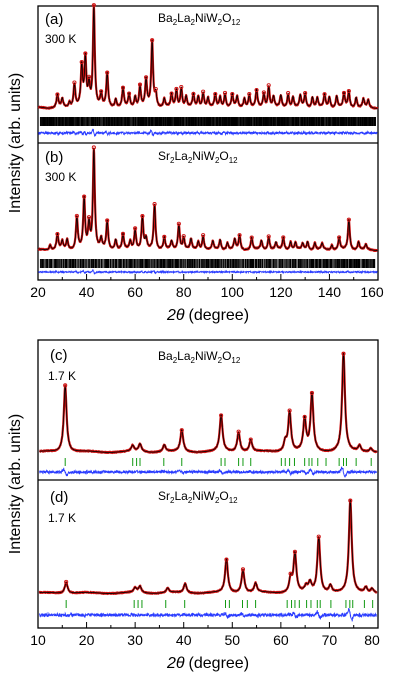 The height and width of the screenshot is (678, 407). Describe the element at coordinates (219, 663) in the screenshot. I see `bottom-x-axis-unit: (degree)` at that location.